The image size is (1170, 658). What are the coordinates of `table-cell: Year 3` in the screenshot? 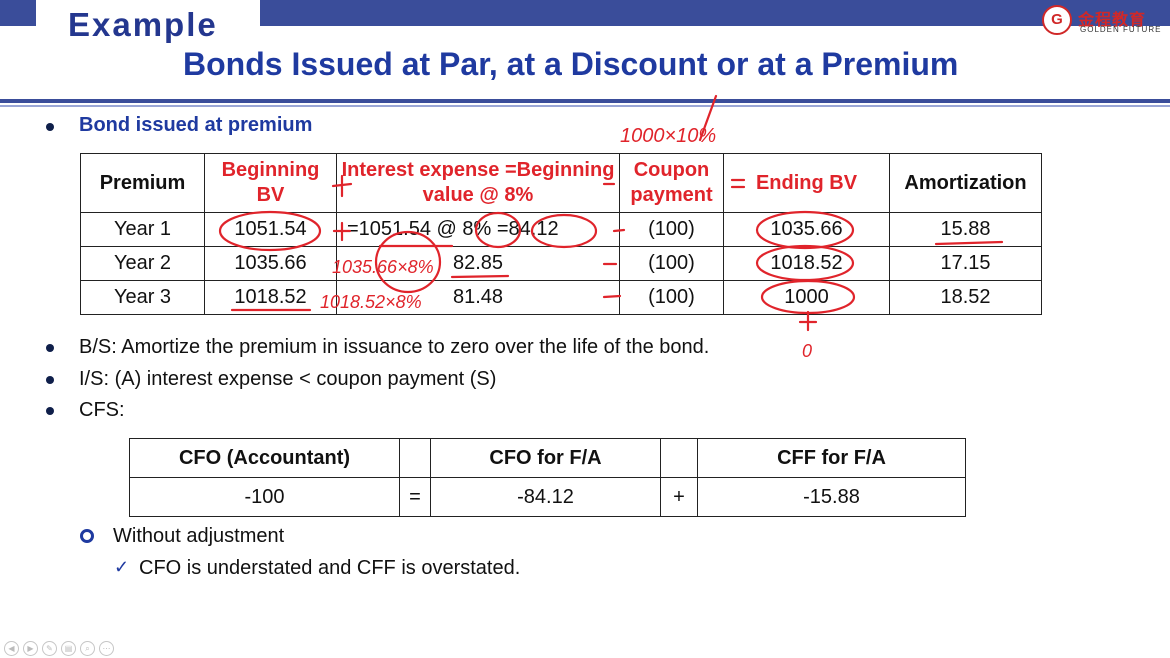 It's located at (142, 297).